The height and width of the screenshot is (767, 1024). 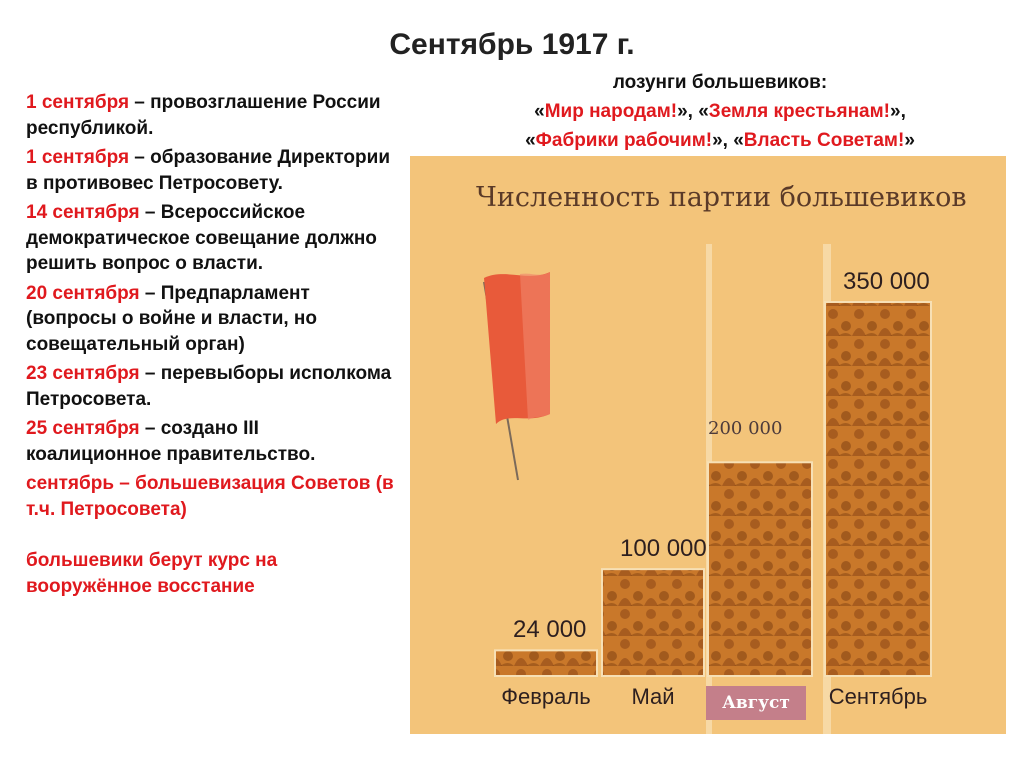 I want to click on value-label: 200 000, so click(x=745, y=429).